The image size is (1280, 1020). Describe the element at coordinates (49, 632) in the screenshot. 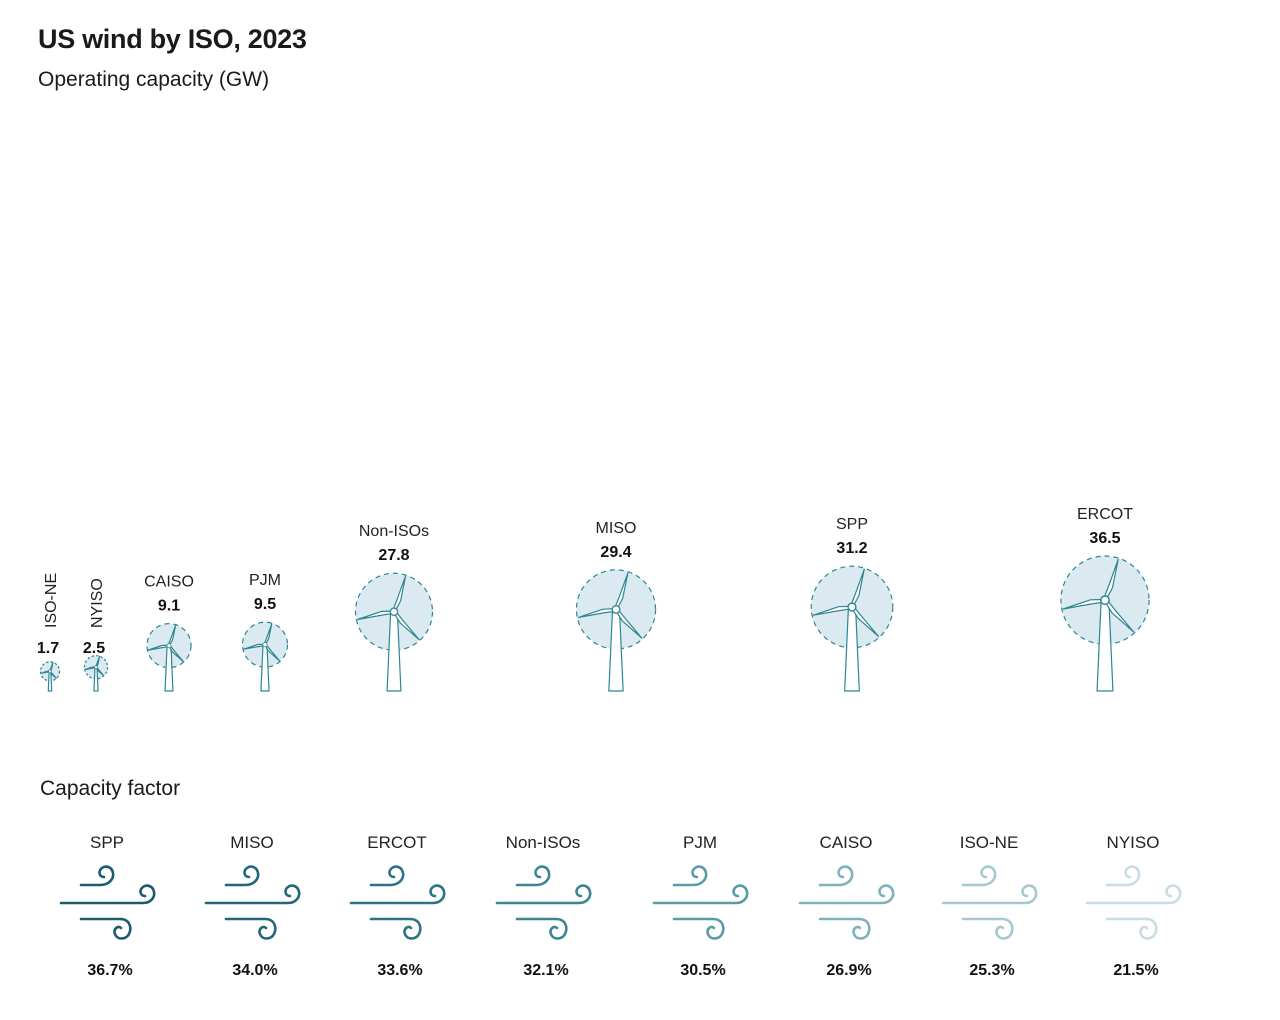

I see `turbine-iso-ne: ISO-NE 1.7` at that location.